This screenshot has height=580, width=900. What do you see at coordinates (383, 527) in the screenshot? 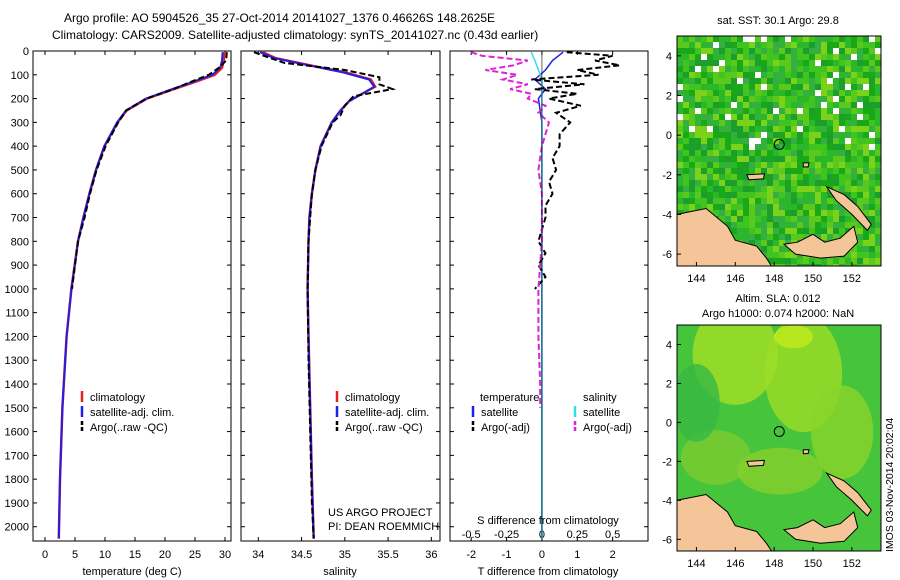
I see `pi-credit: PI: DEAN ROEMMICH` at bounding box center [383, 527].